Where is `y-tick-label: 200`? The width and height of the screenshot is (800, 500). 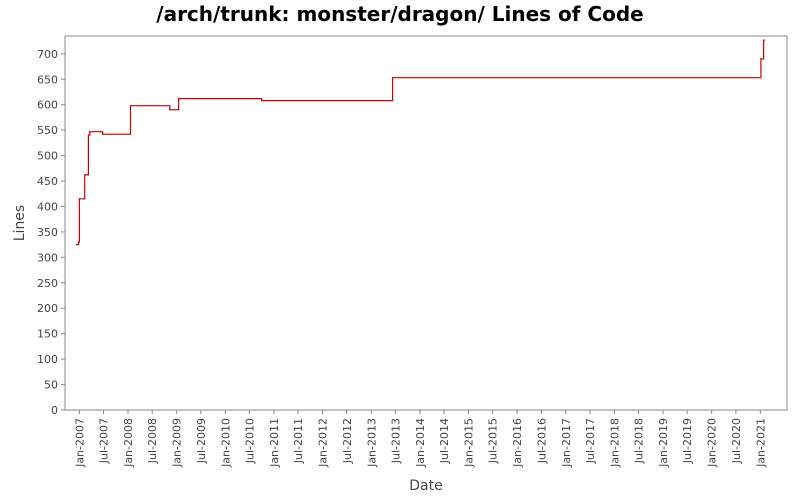 y-tick-label: 200 is located at coordinates (47, 308).